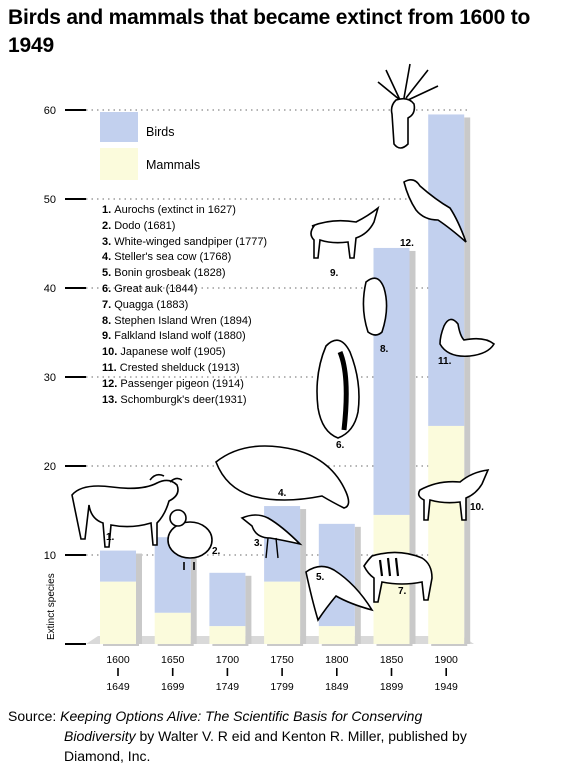 The image size is (570, 770). What do you see at coordinates (108, 336) in the screenshot?
I see `species-number: 9.` at bounding box center [108, 336].